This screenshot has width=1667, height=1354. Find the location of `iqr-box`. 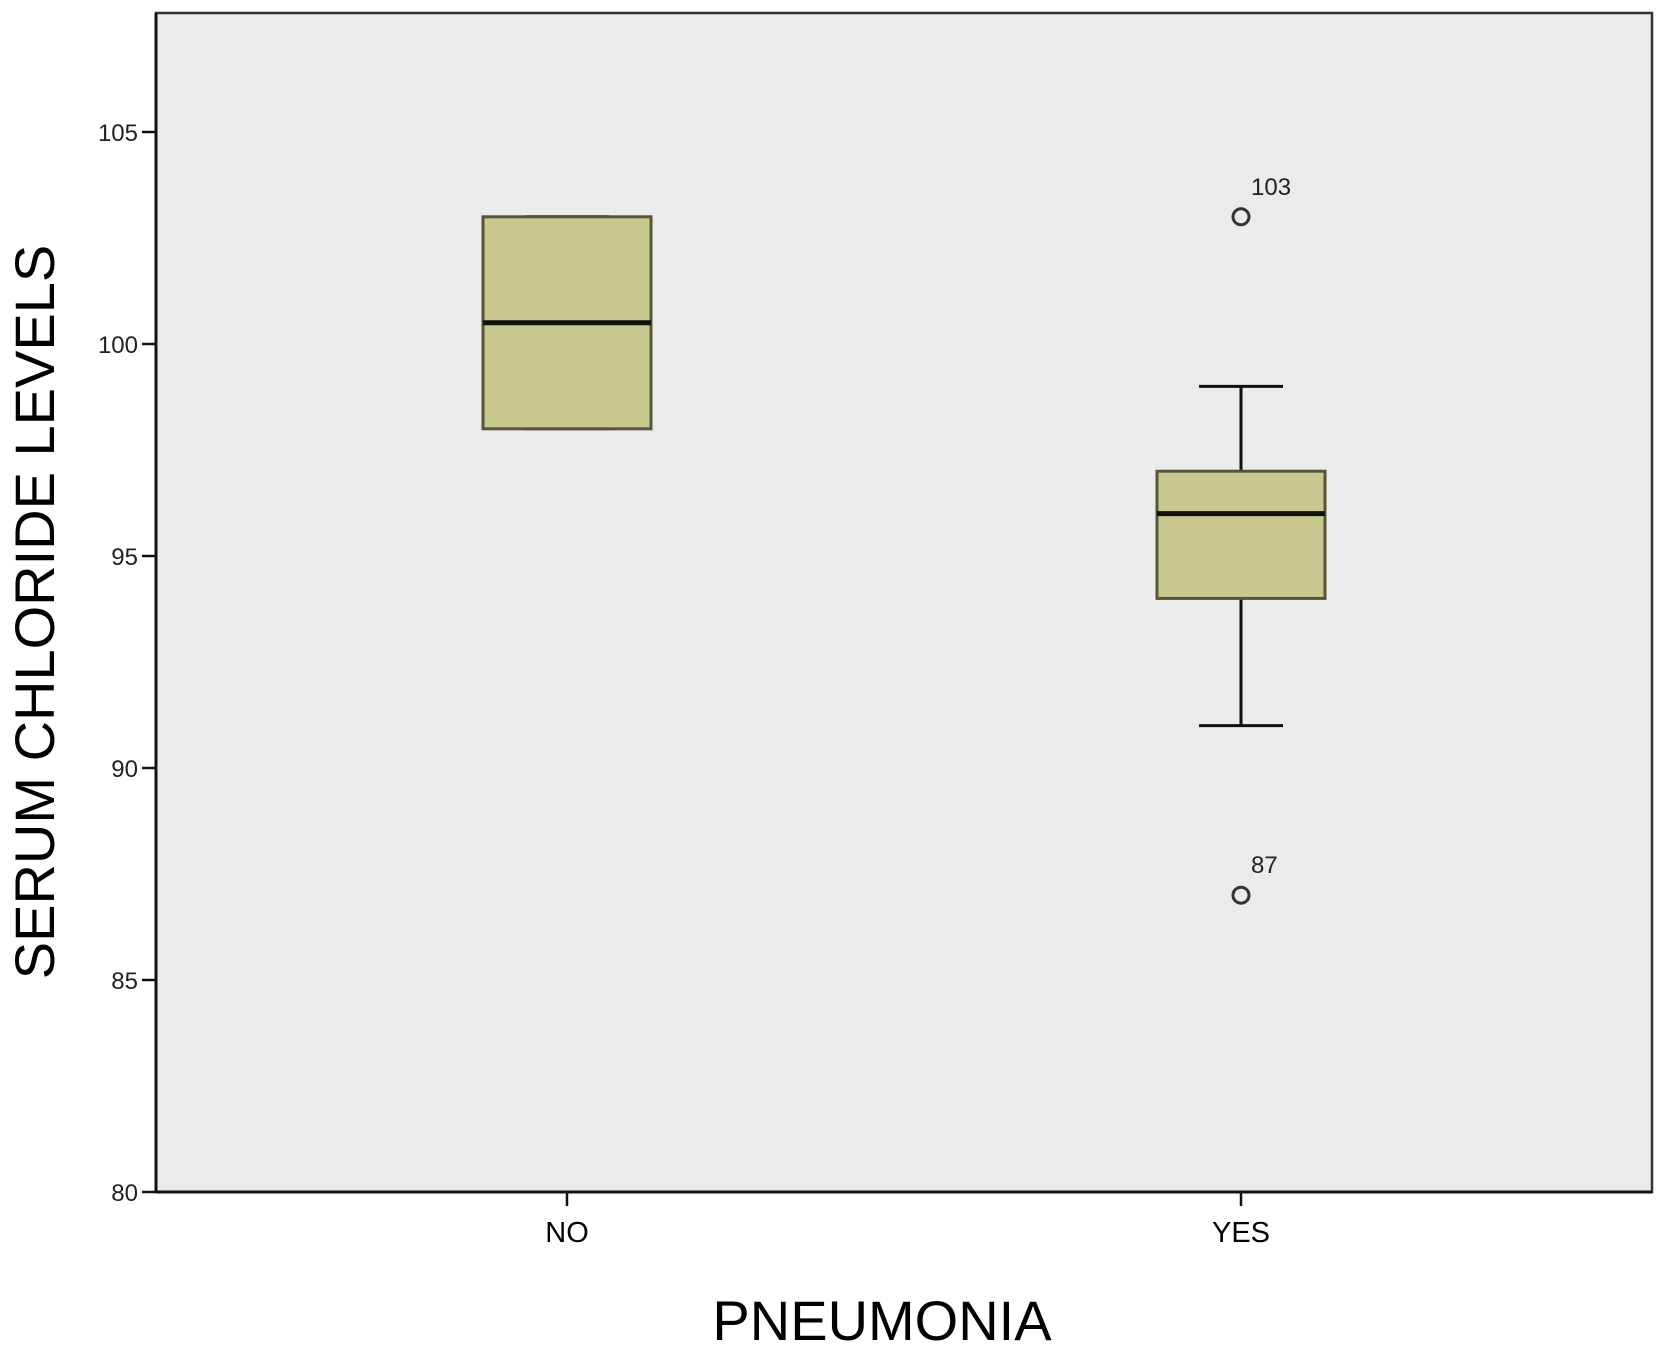

iqr-box is located at coordinates (1241, 534).